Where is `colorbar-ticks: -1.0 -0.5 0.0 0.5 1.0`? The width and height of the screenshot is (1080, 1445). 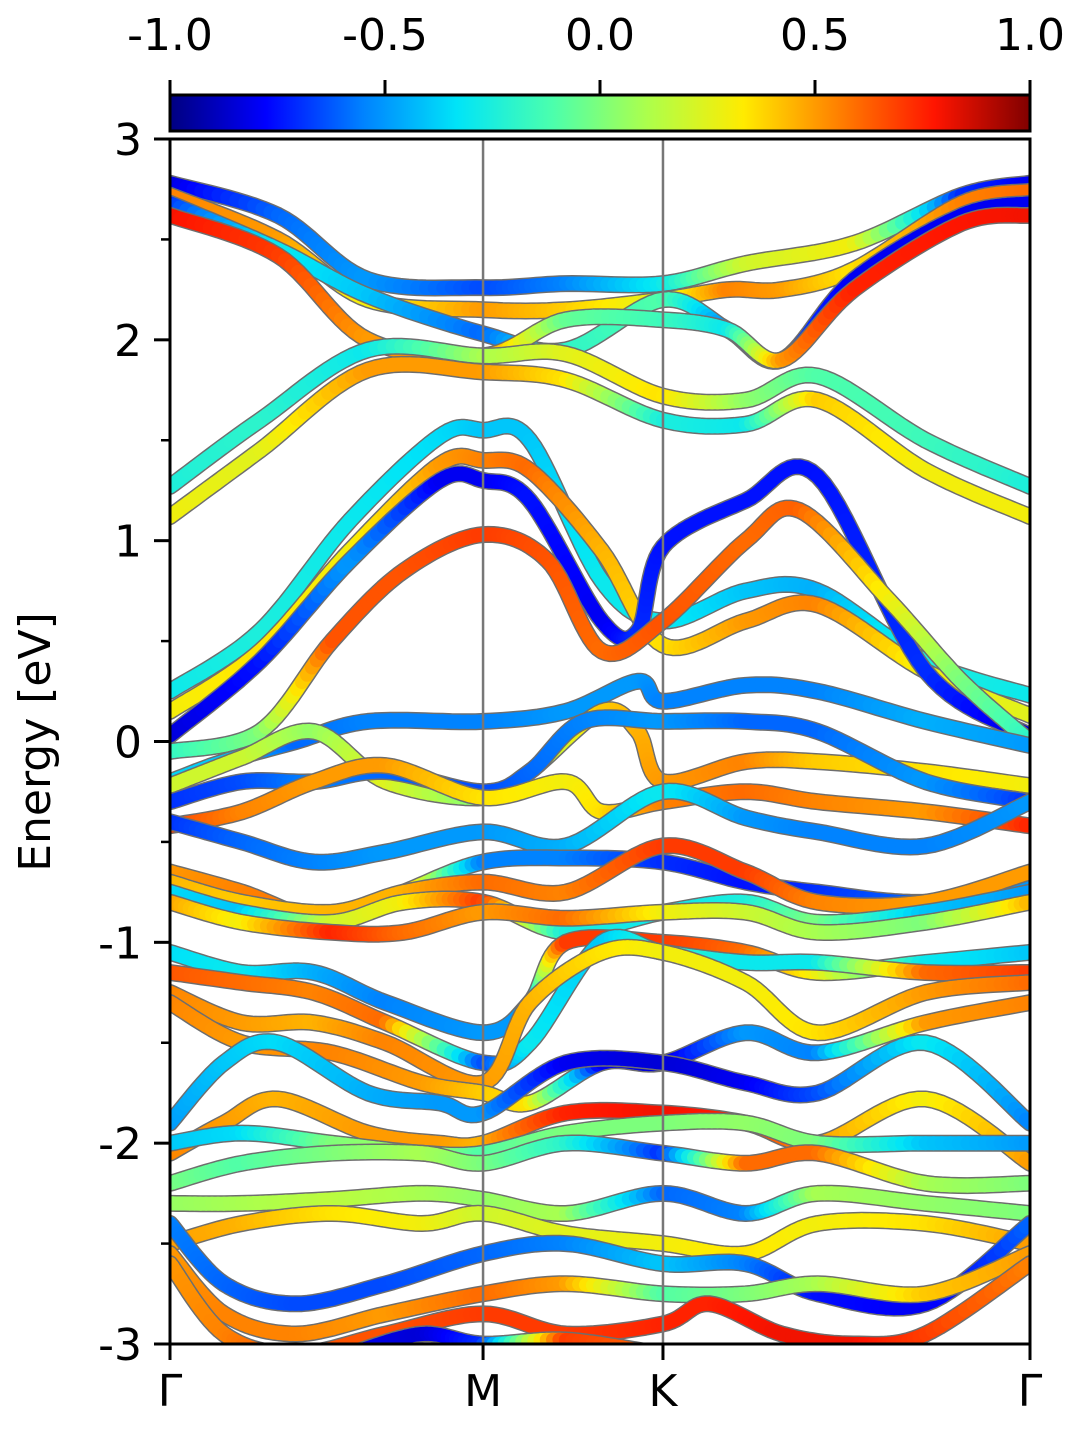 colorbar-ticks: -1.0 -0.5 0.0 0.5 1.0 is located at coordinates (596, 52).